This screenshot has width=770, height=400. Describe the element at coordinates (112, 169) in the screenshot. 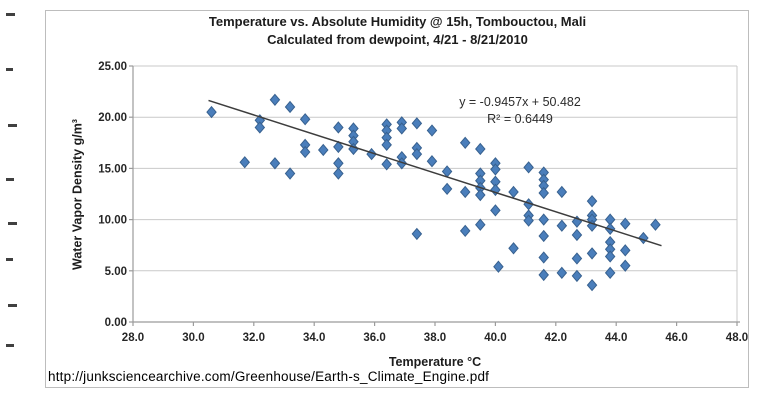

I see `y-tick-label: 15.00` at that location.